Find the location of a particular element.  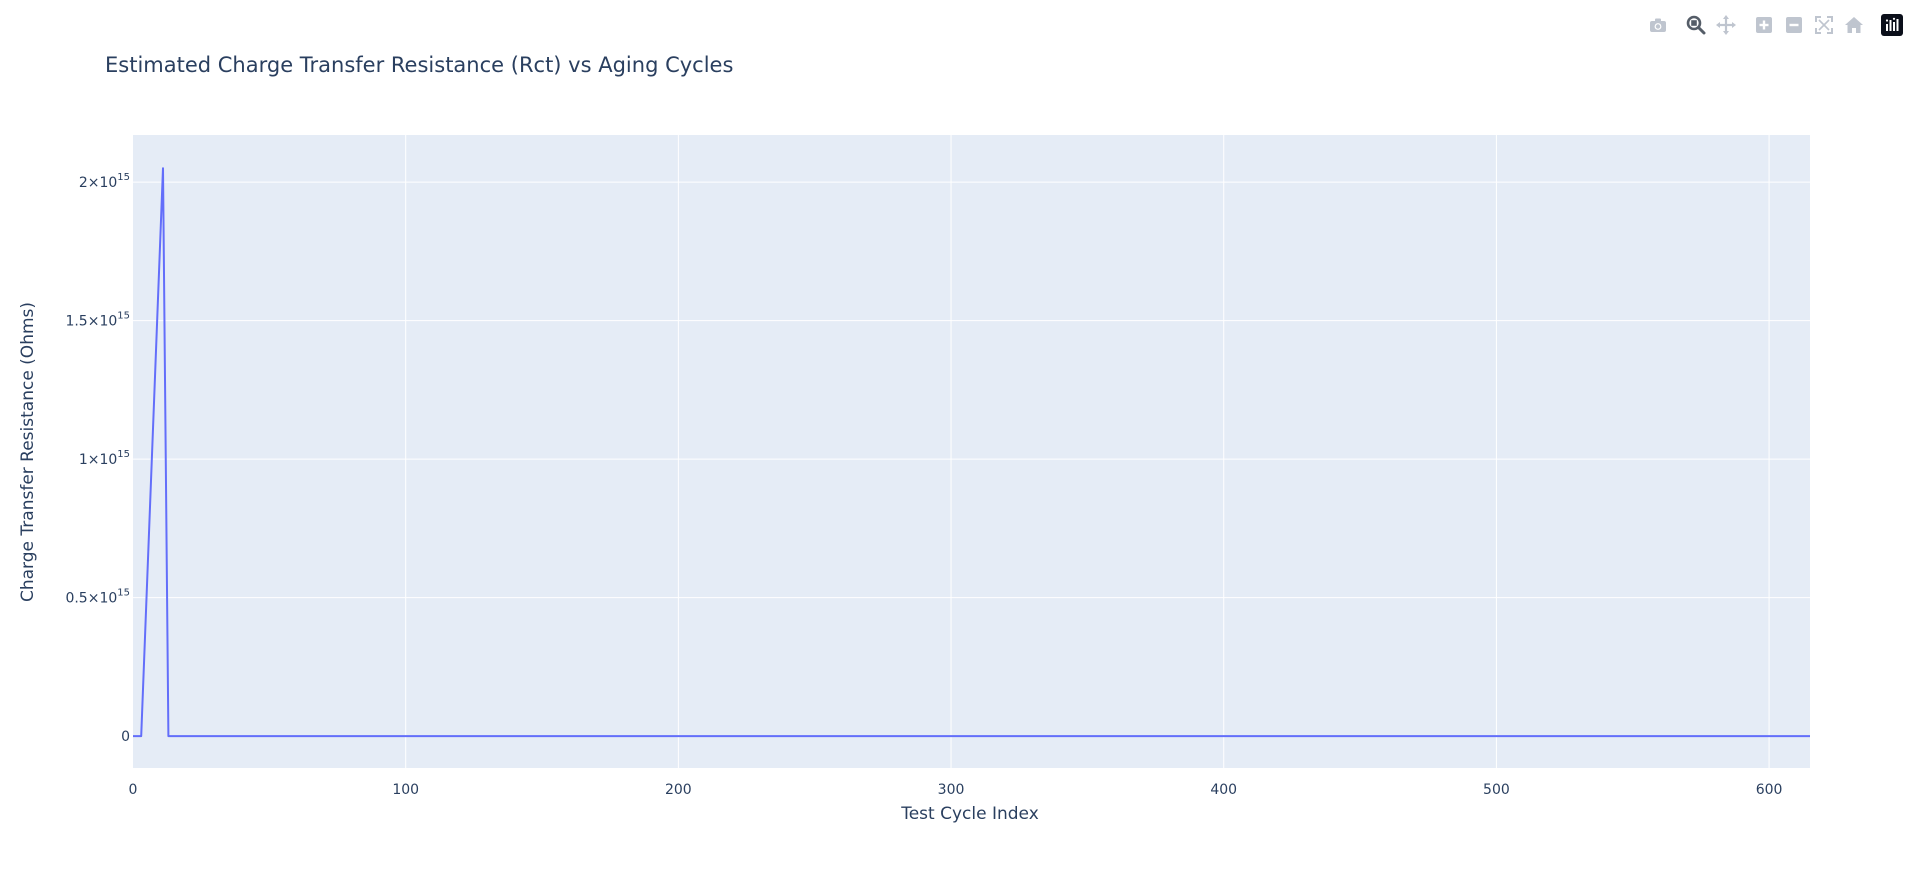

y-axis-title: Charge Transfer Resistance (Ohms) is located at coordinates (28, 452).